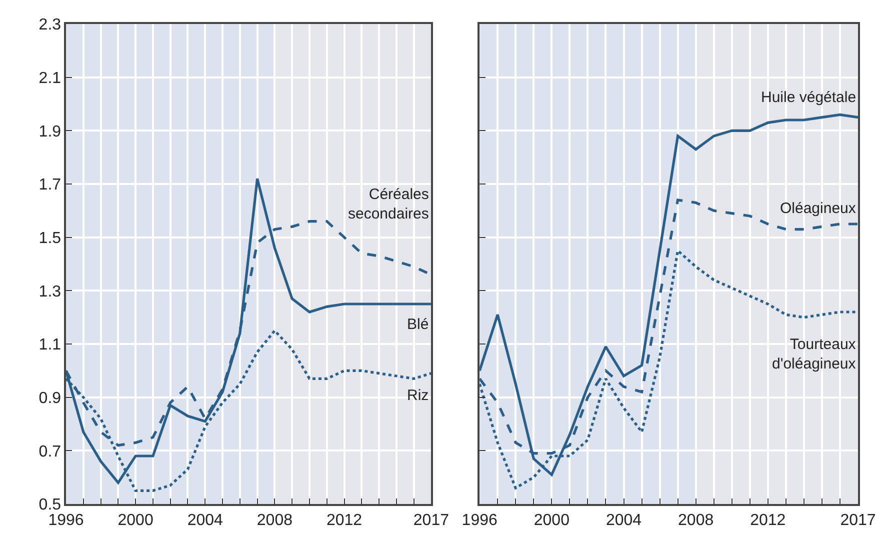 Image resolution: width=880 pixels, height=546 pixels. What do you see at coordinates (818, 208) in the screenshot?
I see `series-label: Oléagineux` at bounding box center [818, 208].